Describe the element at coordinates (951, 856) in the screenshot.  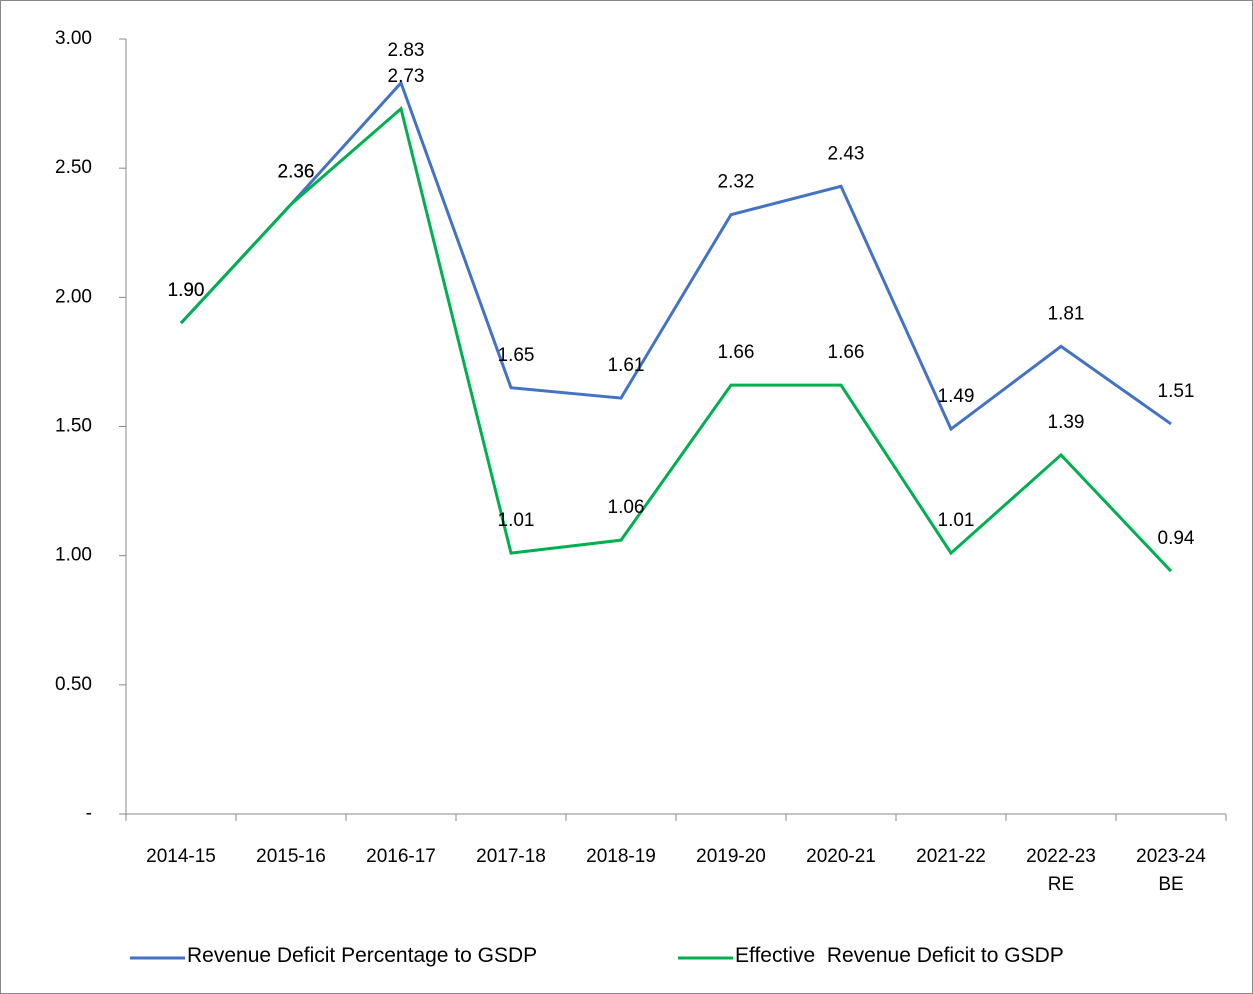
I see `x-tick-label: 2021-22` at that location.